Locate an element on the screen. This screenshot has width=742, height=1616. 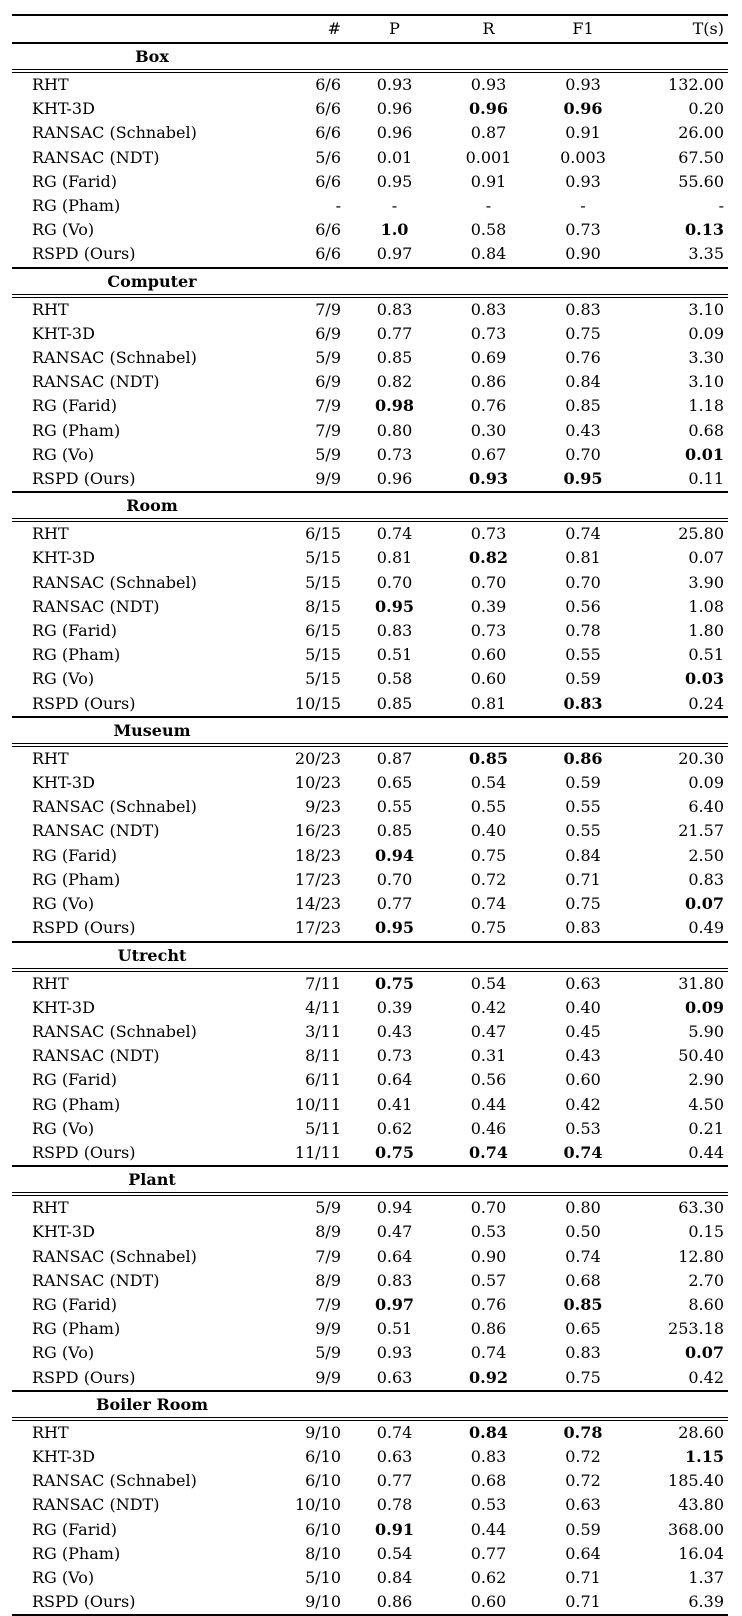
table-header-row: # P R F1 T(s) is located at coordinates (370, 29).